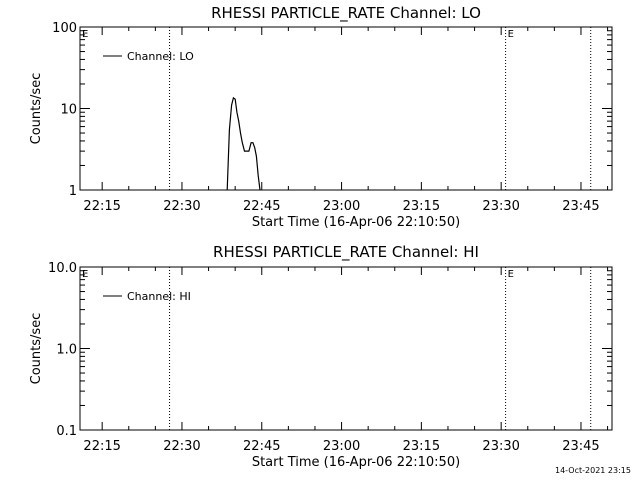 The height and width of the screenshot is (480, 640). What do you see at coordinates (66, 350) in the screenshot?
I see `y-tick-label: 1.0` at bounding box center [66, 350].